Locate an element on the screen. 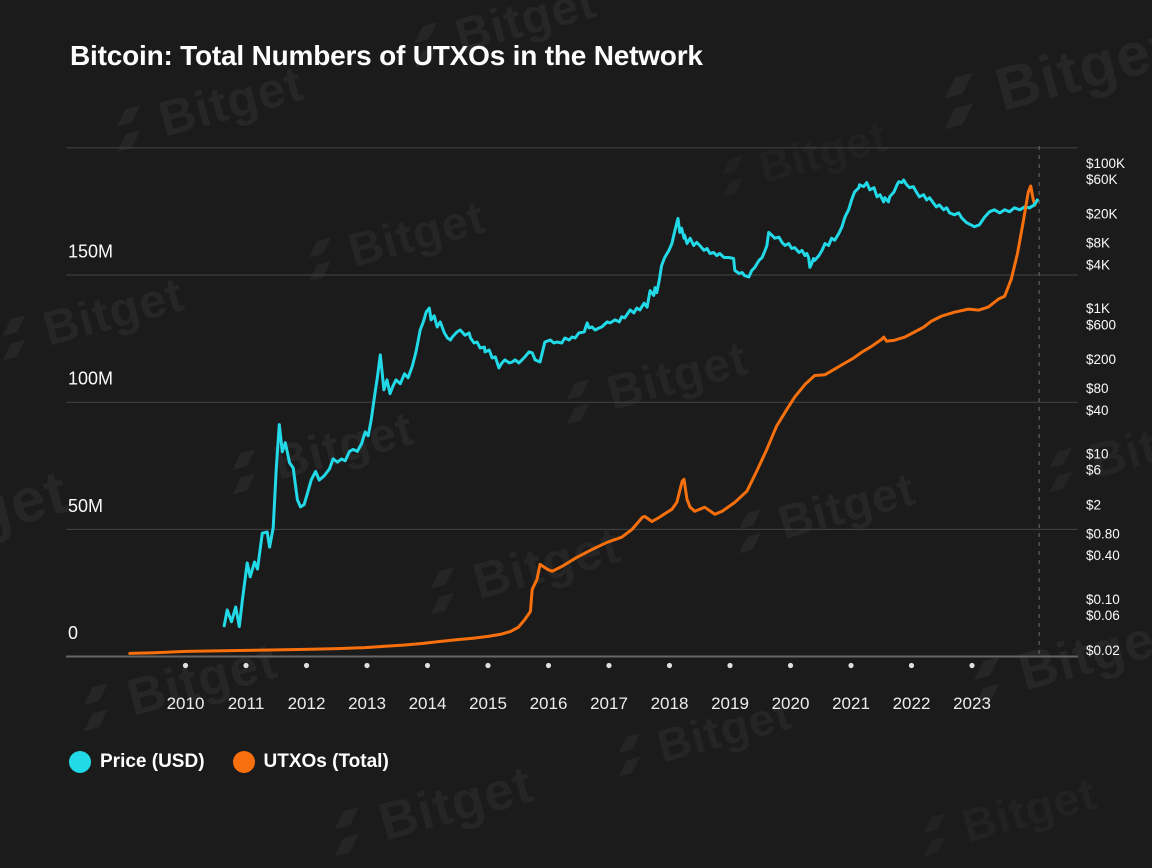 This screenshot has height=868, width=1152. right-axis-label: $80 is located at coordinates (1097, 388).